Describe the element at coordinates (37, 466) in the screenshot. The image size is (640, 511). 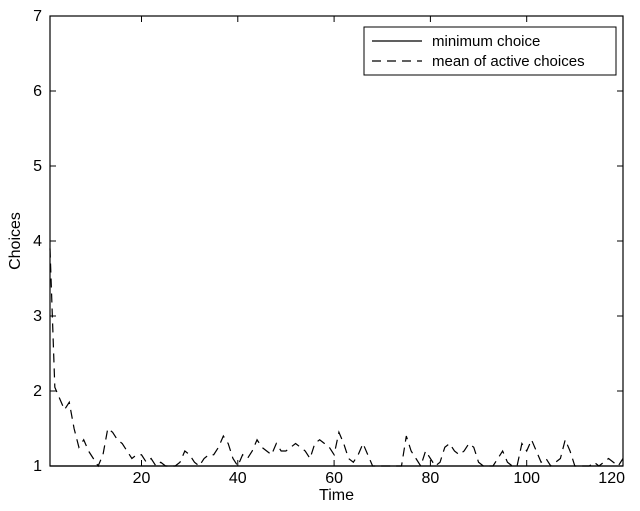
I see `y-tick-label: 1` at that location.